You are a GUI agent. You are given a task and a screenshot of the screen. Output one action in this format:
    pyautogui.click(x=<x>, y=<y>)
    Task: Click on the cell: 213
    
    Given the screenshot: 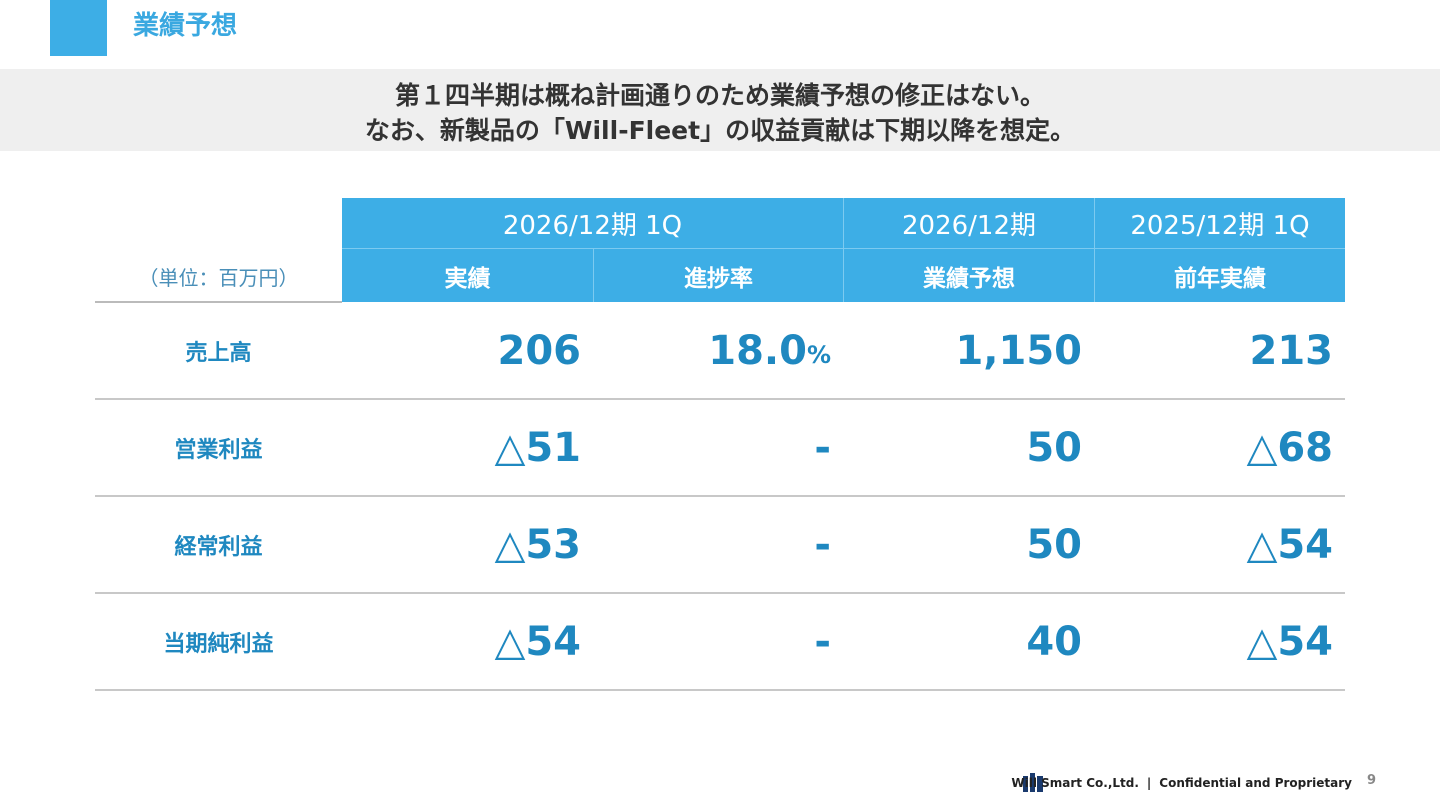 What is the action you would take?
    pyautogui.click(x=1291, y=350)
    